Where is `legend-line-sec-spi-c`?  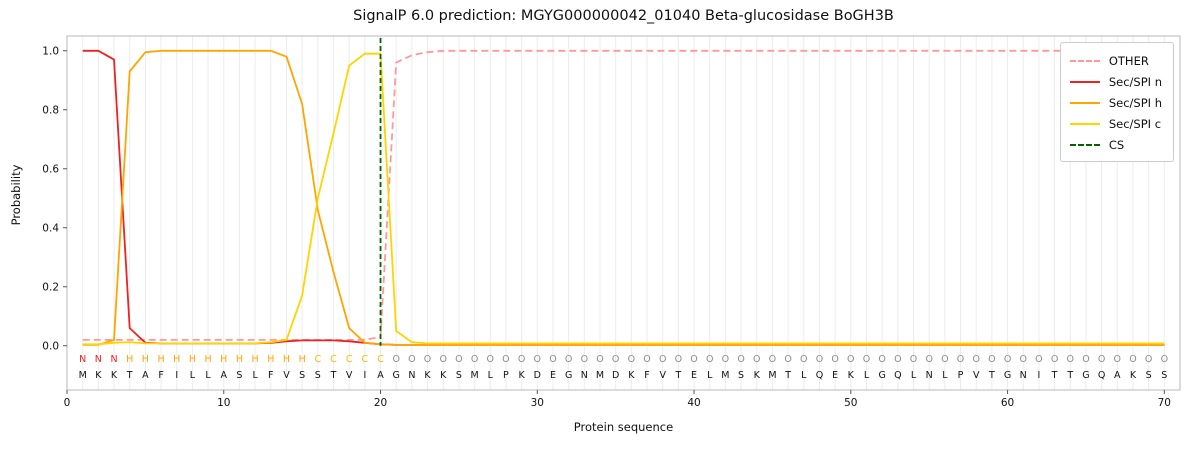 legend-line-sec-spi-c is located at coordinates (1084, 123).